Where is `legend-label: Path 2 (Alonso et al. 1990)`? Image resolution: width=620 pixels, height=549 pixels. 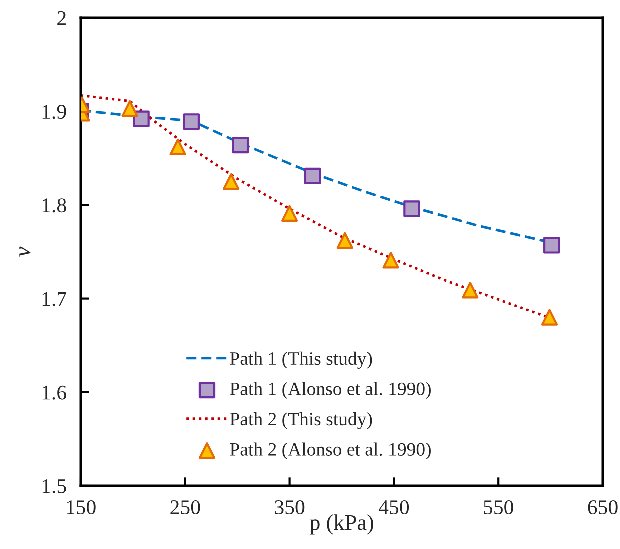
legend-label: Path 2 (Alonso et al. 1990) is located at coordinates (330, 451).